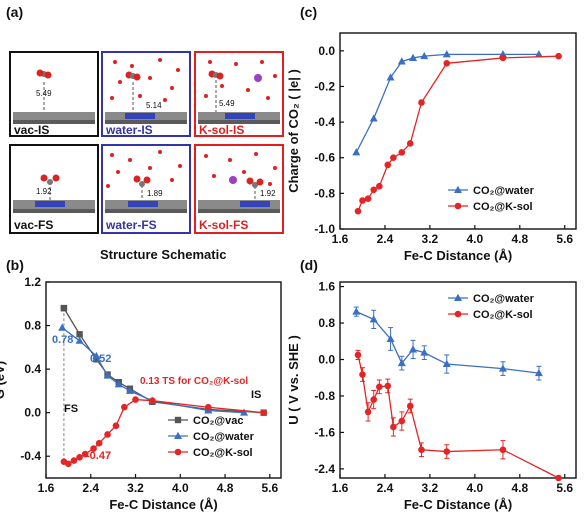 The image size is (587, 513). Describe the element at coordinates (385, 239) in the screenshot. I see `x-tick-label: 2.4` at that location.